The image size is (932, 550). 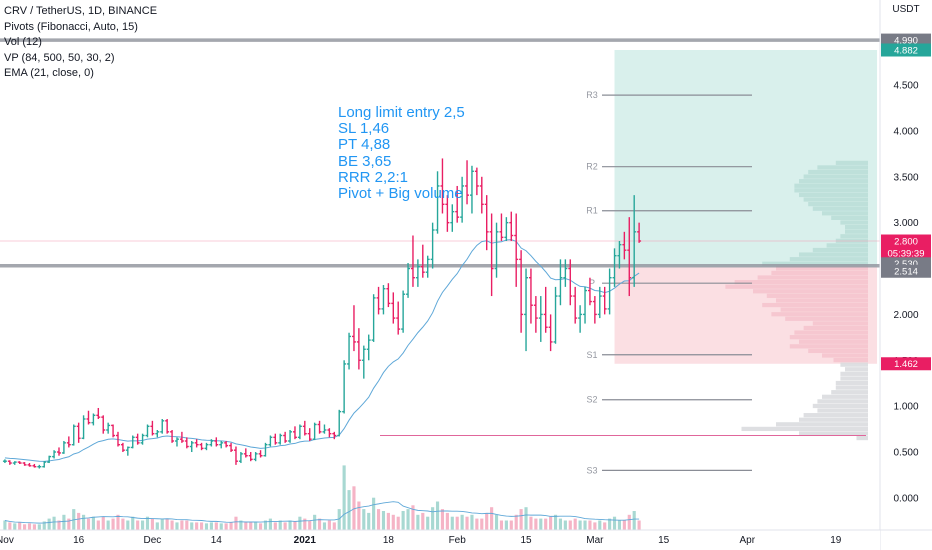 What do you see at coordinates (49, 73) in the screenshot?
I see `legend-ema: EMA (21, close, 0)` at bounding box center [49, 73].